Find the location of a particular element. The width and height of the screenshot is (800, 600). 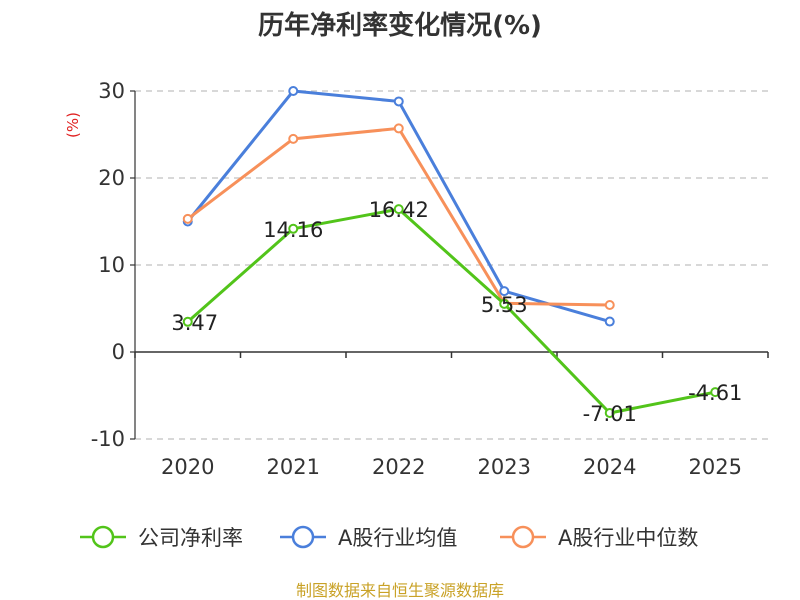

x-tick-label: 2024 is located at coordinates (609, 467).